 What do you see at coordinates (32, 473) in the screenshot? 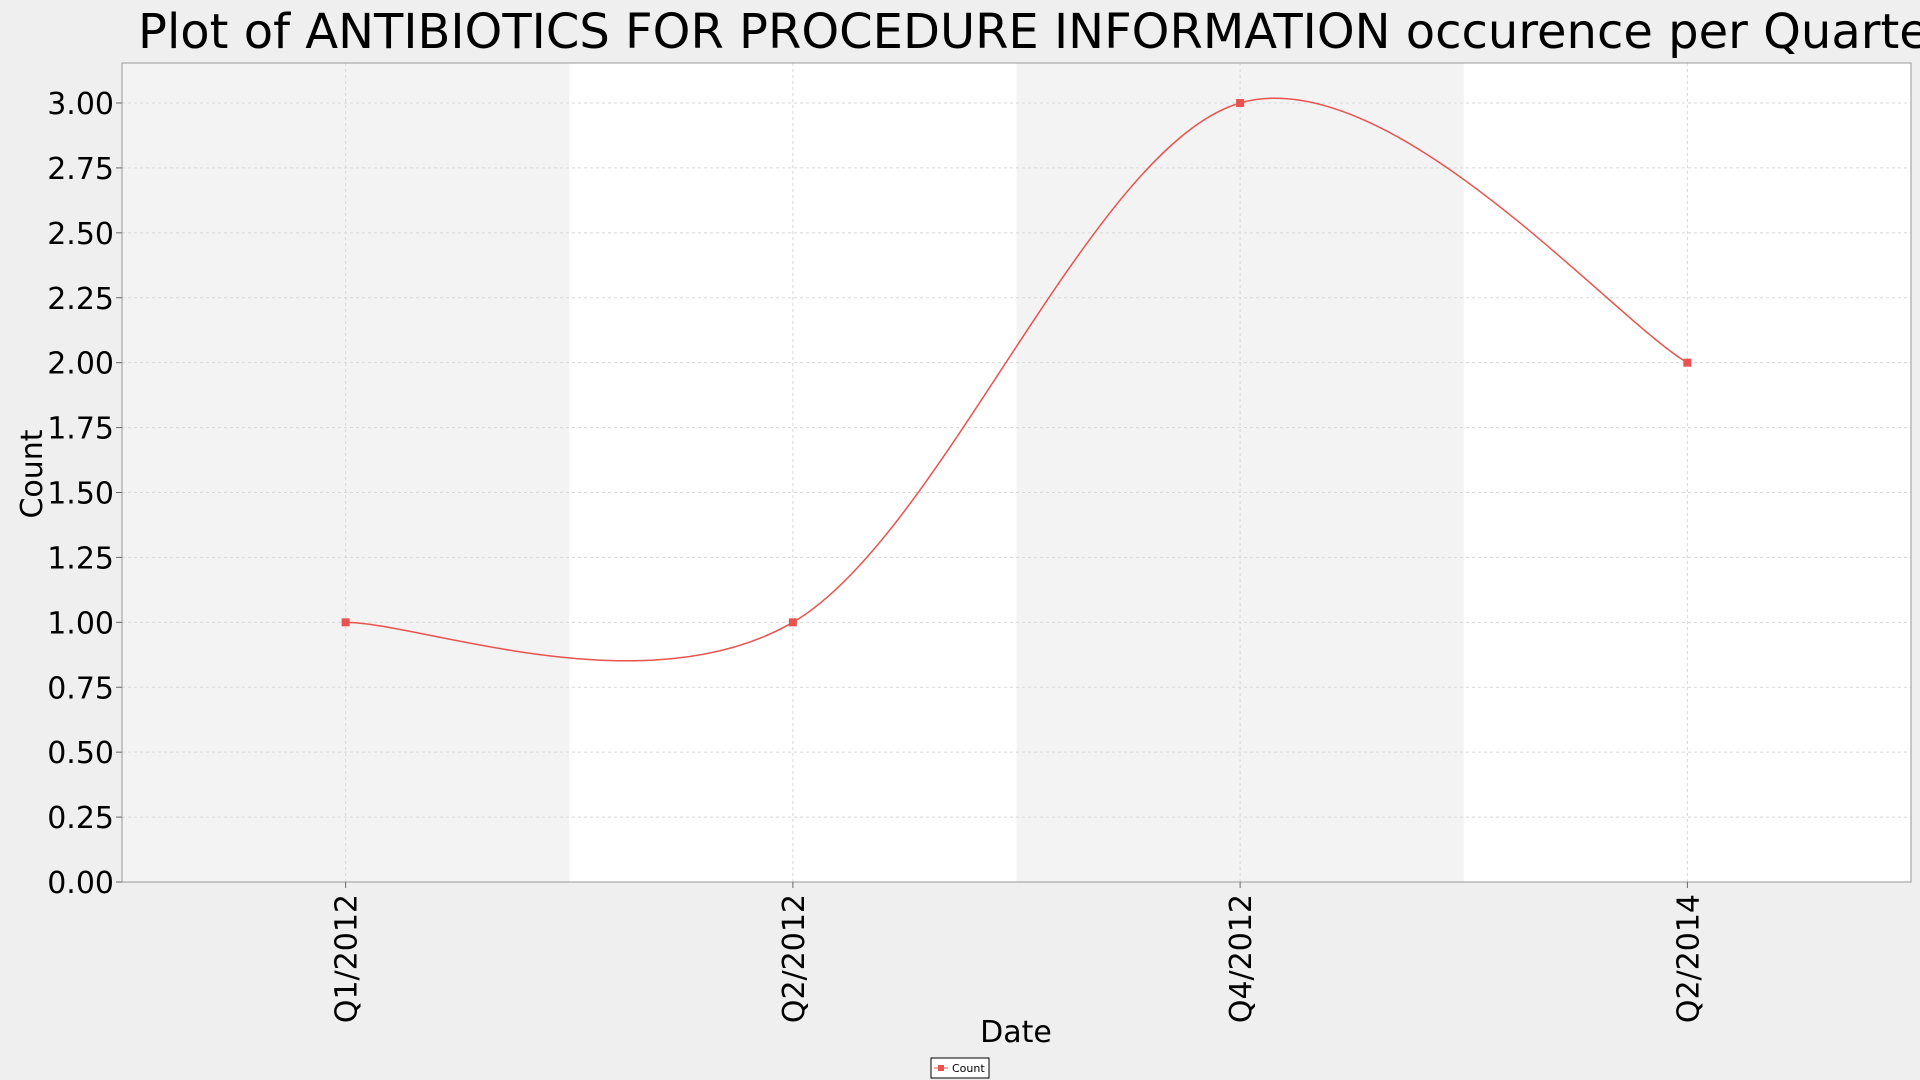
I see `y-axis-title: Count` at bounding box center [32, 473].